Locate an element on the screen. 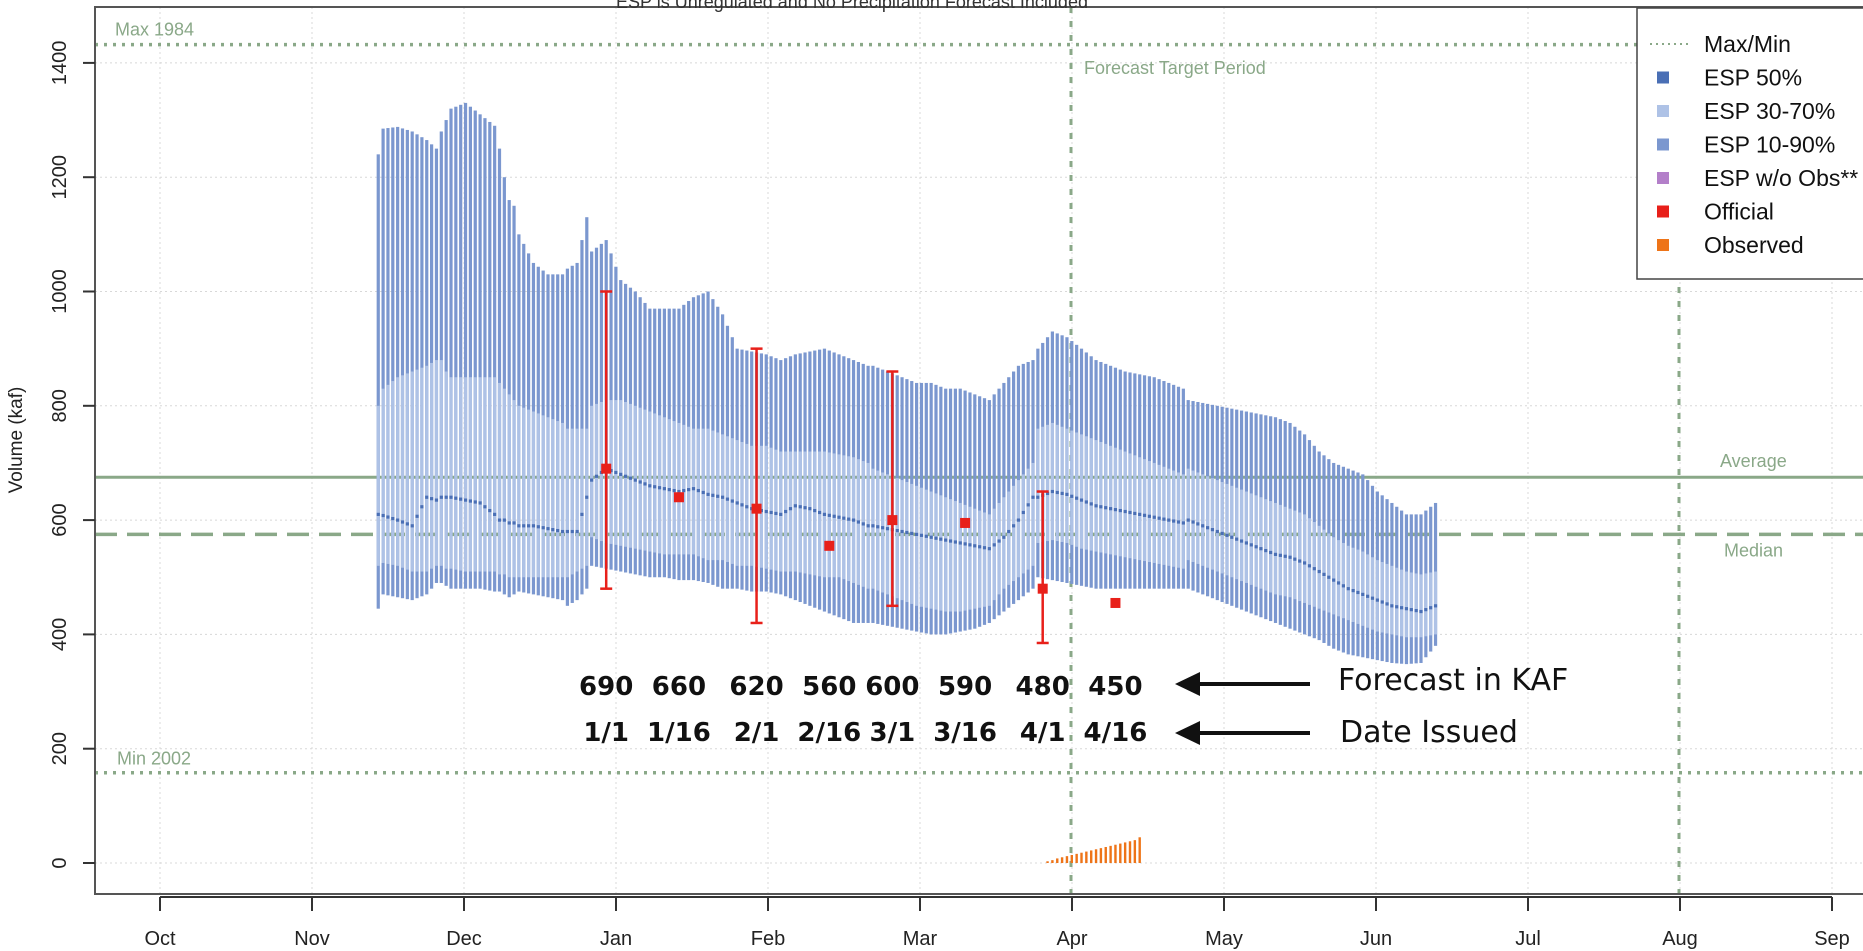 This screenshot has height=951, width=1863. x-tick-label: Sep is located at coordinates (1832, 939).